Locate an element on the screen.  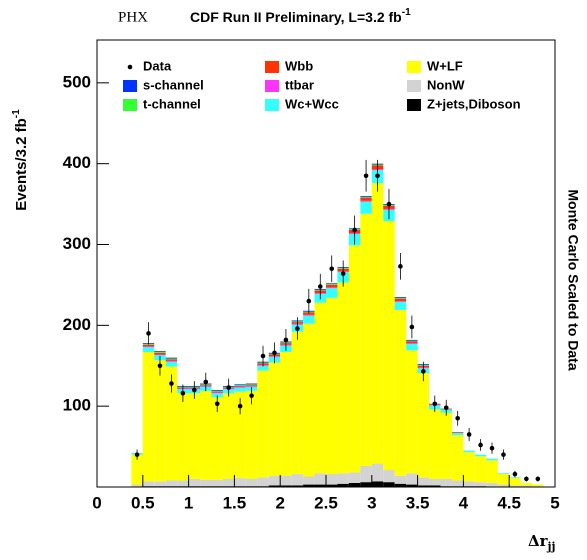
legend-label: t-channel is located at coordinates (172, 103).